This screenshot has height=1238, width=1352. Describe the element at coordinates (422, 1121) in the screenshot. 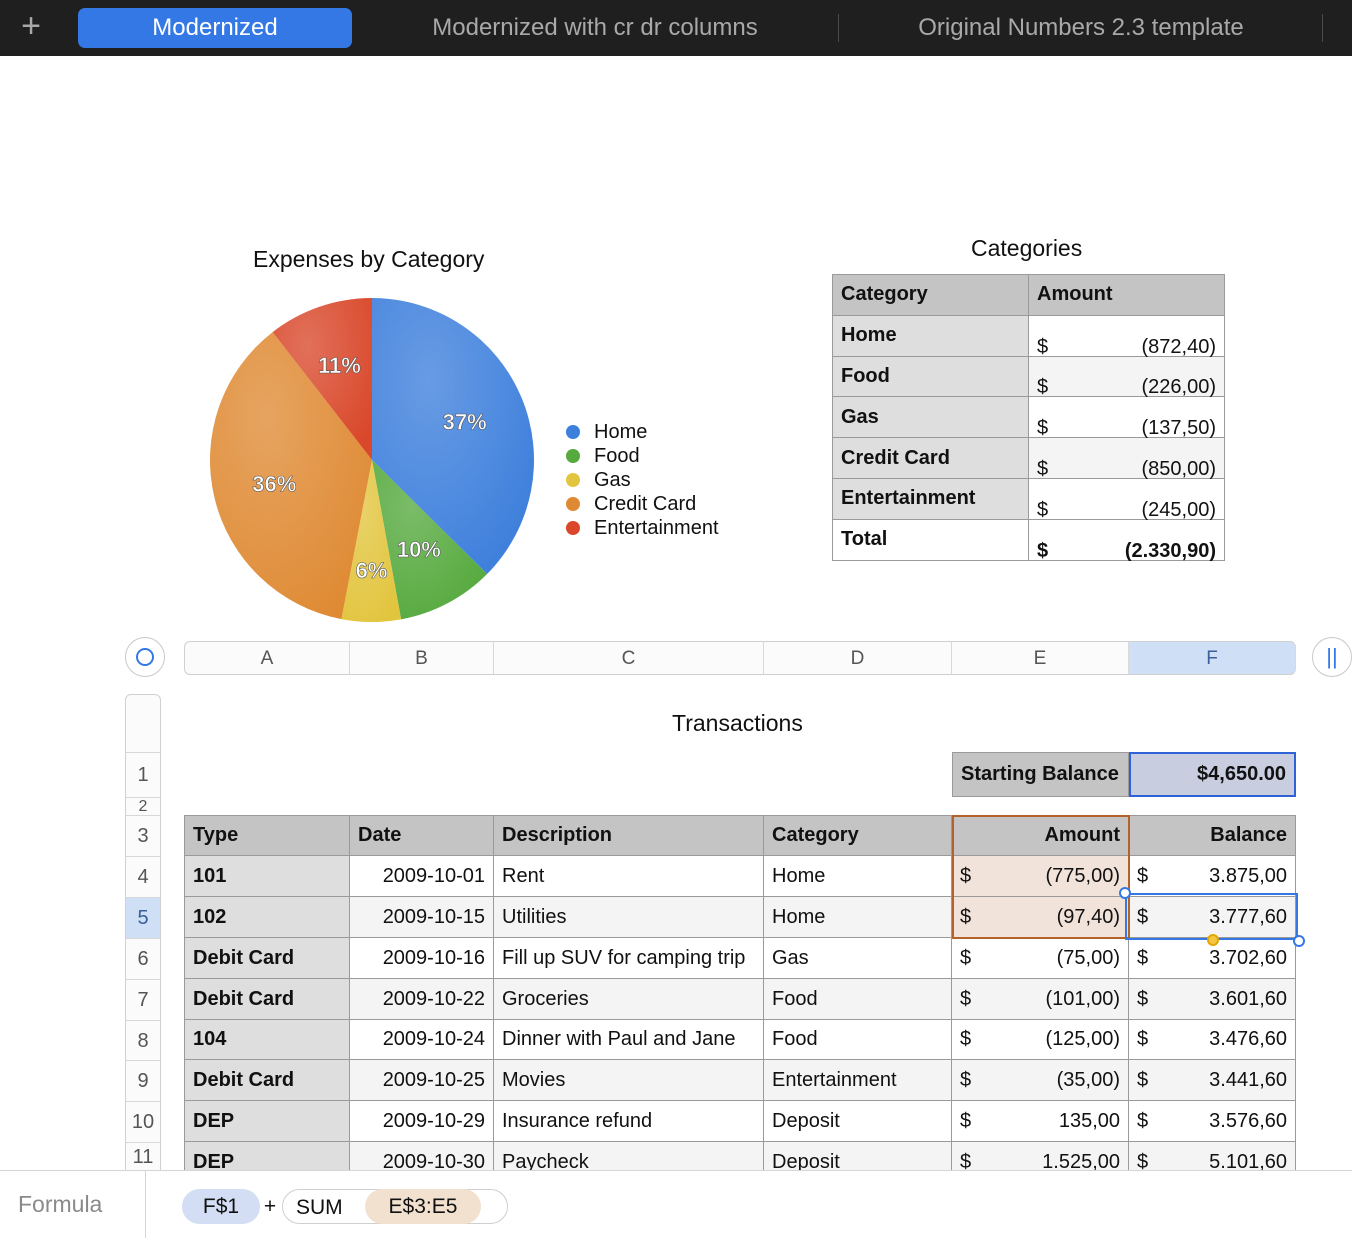

I see `date-cell: 2009-10-29` at that location.